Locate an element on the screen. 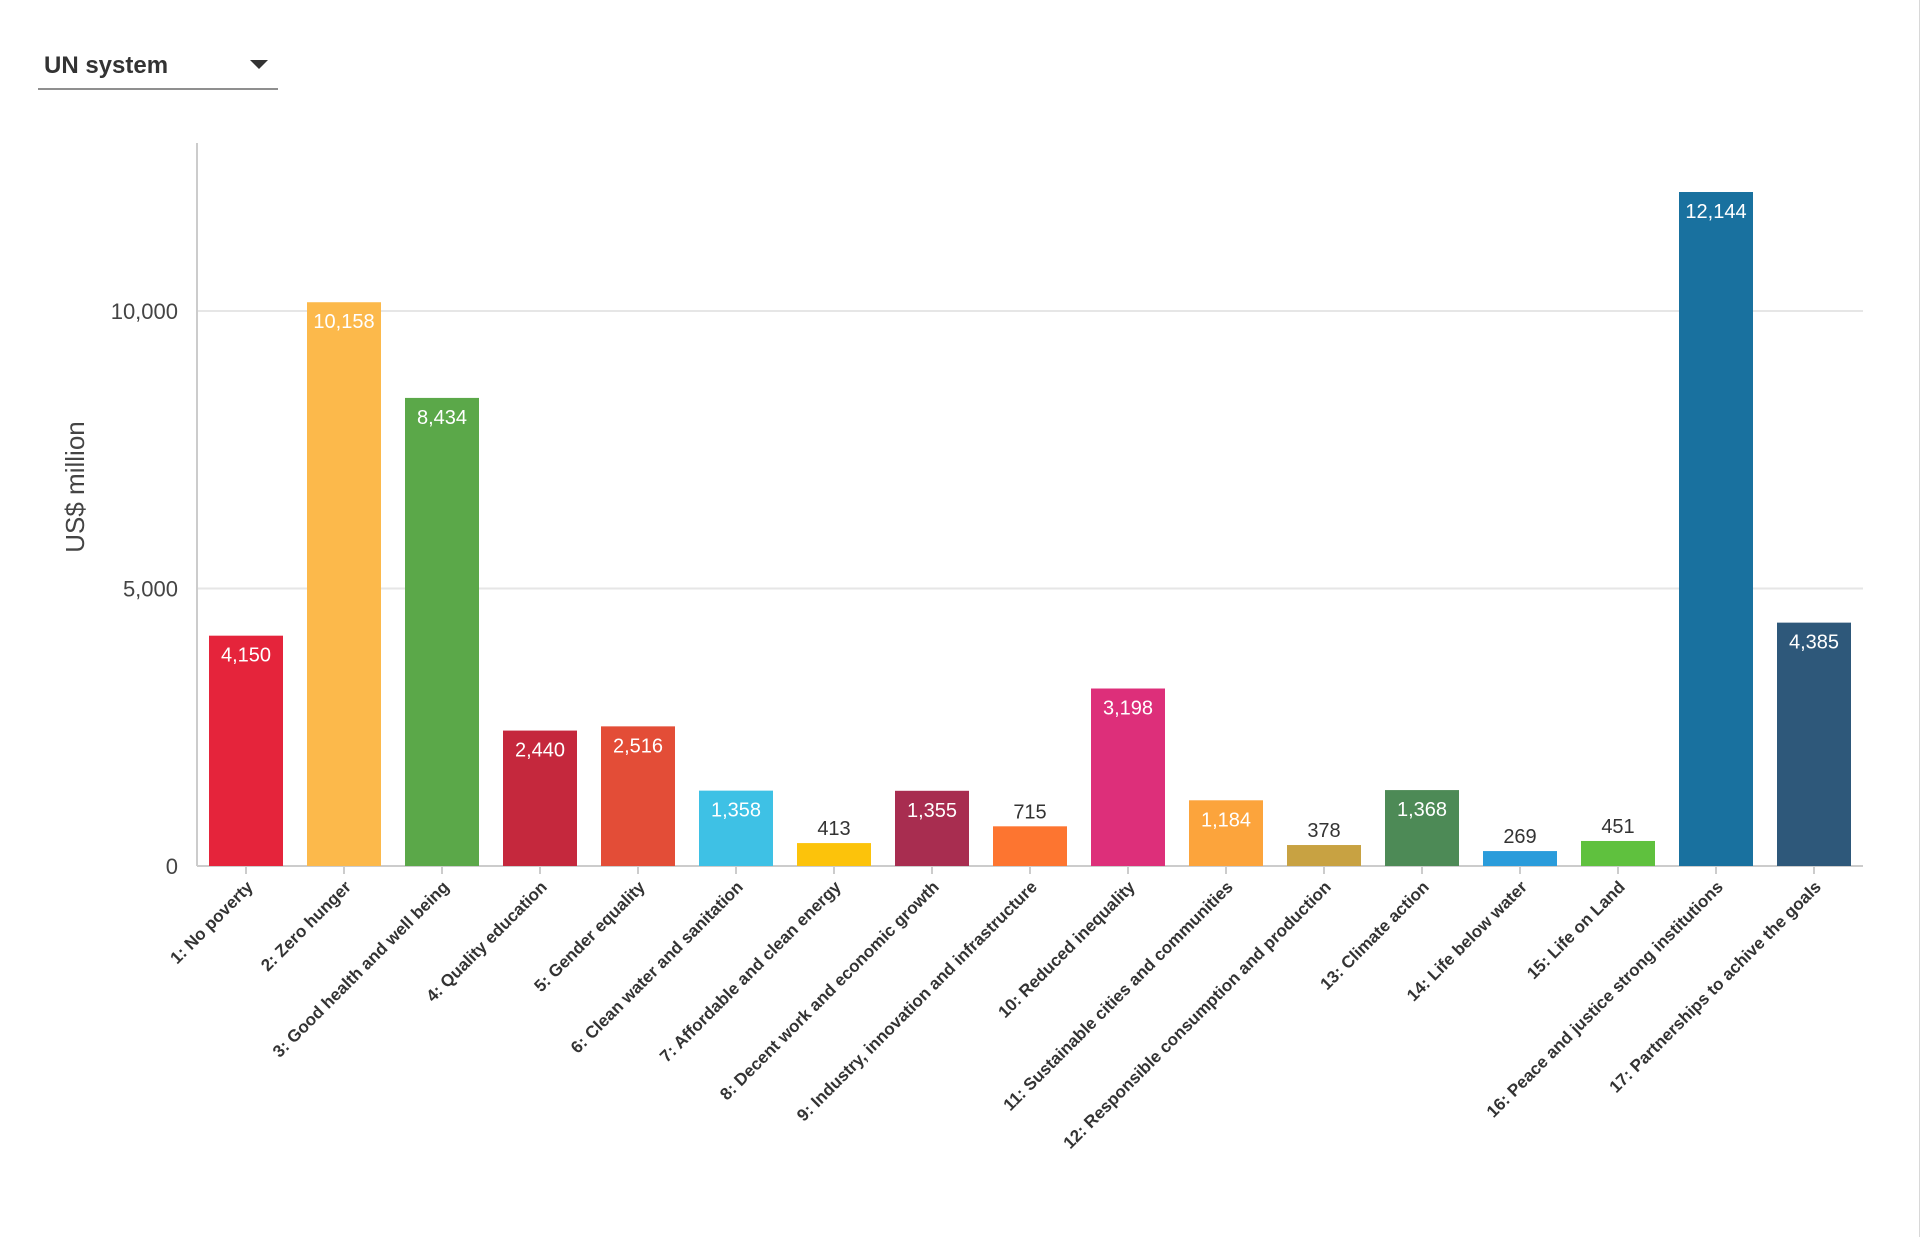 Image resolution: width=1920 pixels, height=1237 pixels. bar-value-label: 4,385 is located at coordinates (1814, 643).